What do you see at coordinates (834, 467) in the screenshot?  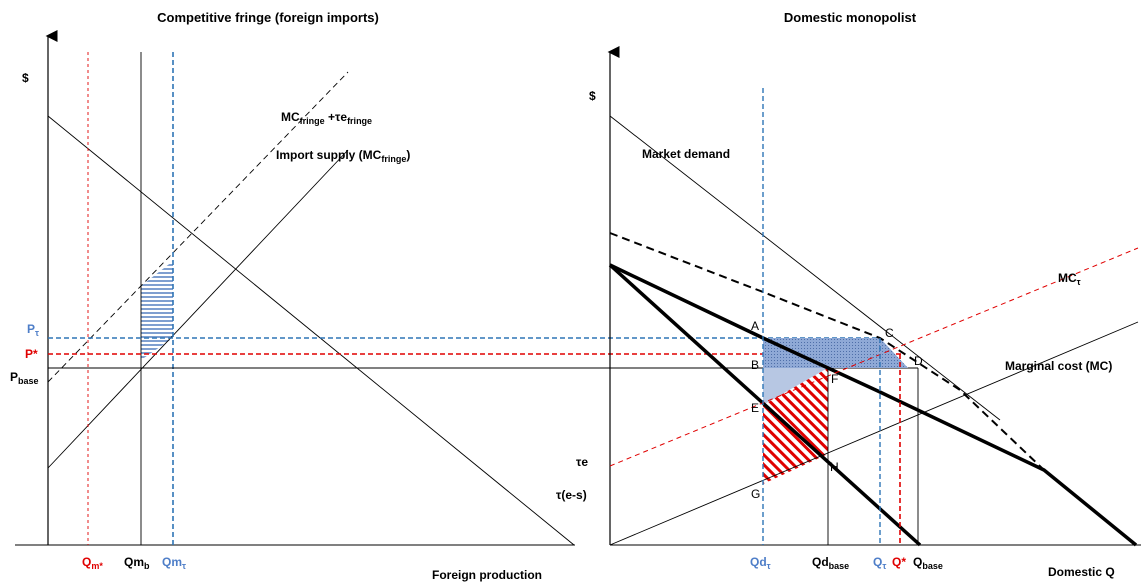 I see `point-h-label: H` at bounding box center [834, 467].